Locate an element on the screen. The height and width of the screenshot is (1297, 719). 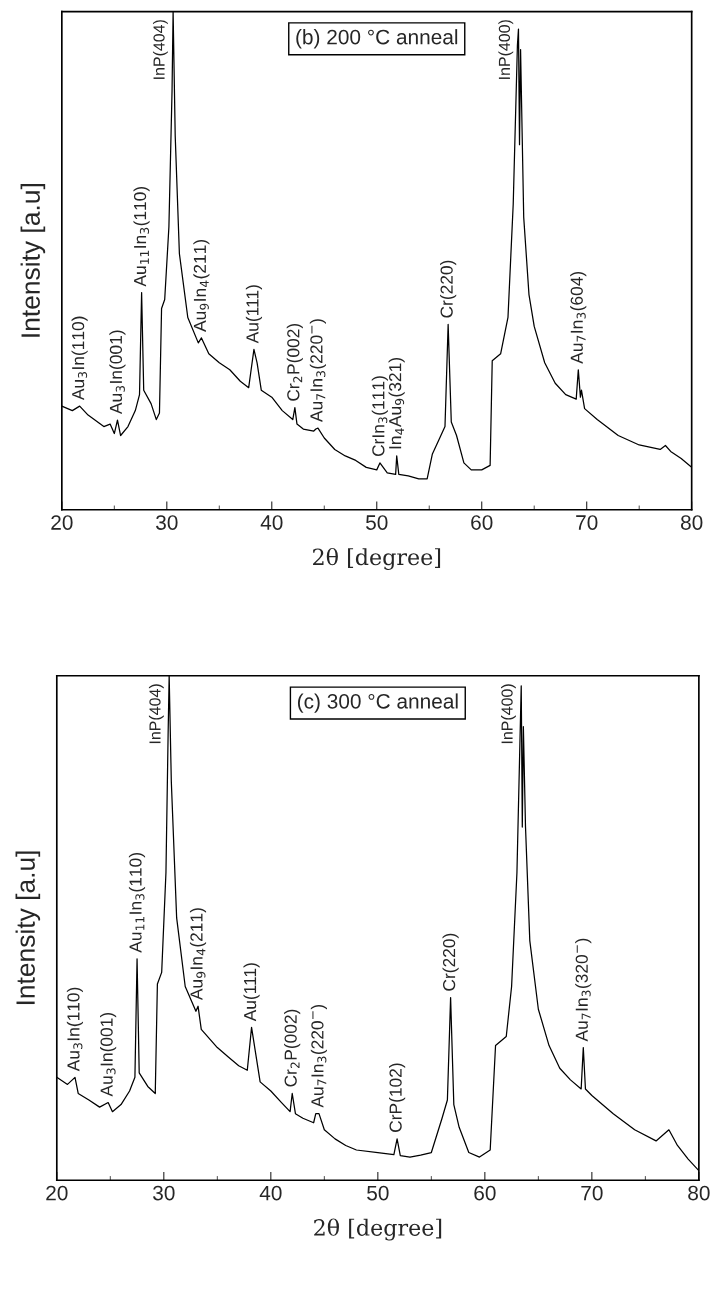
annotation: Au$_{7}$In$_{3}$(320$^{−}$) is located at coordinates (583, 990).